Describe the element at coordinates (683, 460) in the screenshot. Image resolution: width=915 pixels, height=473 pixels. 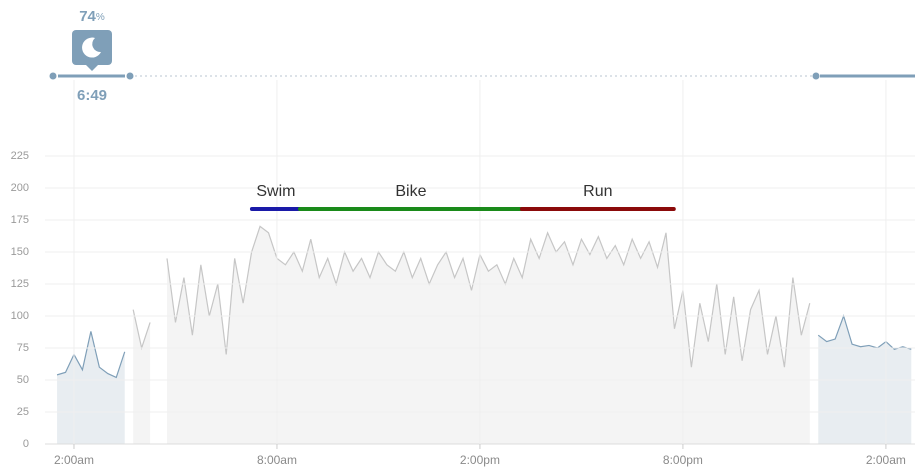
I see `x-tick-label: 8:00pm` at that location.